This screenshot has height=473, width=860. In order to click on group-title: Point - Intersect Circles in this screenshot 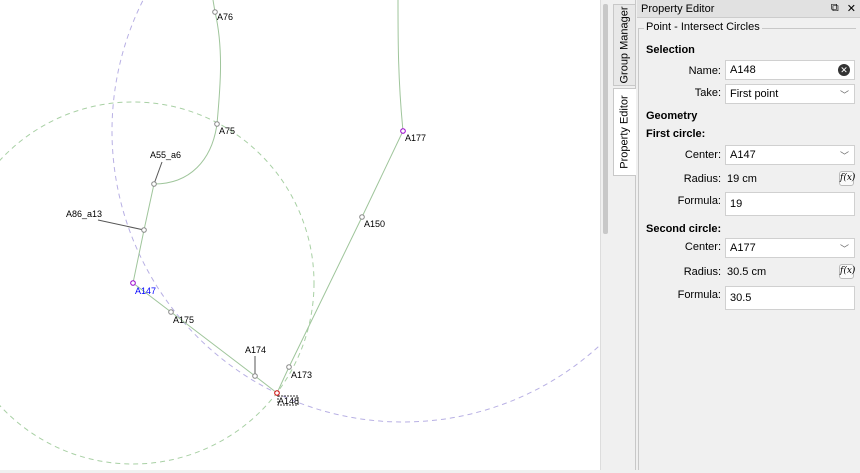, I will do `click(703, 27)`.